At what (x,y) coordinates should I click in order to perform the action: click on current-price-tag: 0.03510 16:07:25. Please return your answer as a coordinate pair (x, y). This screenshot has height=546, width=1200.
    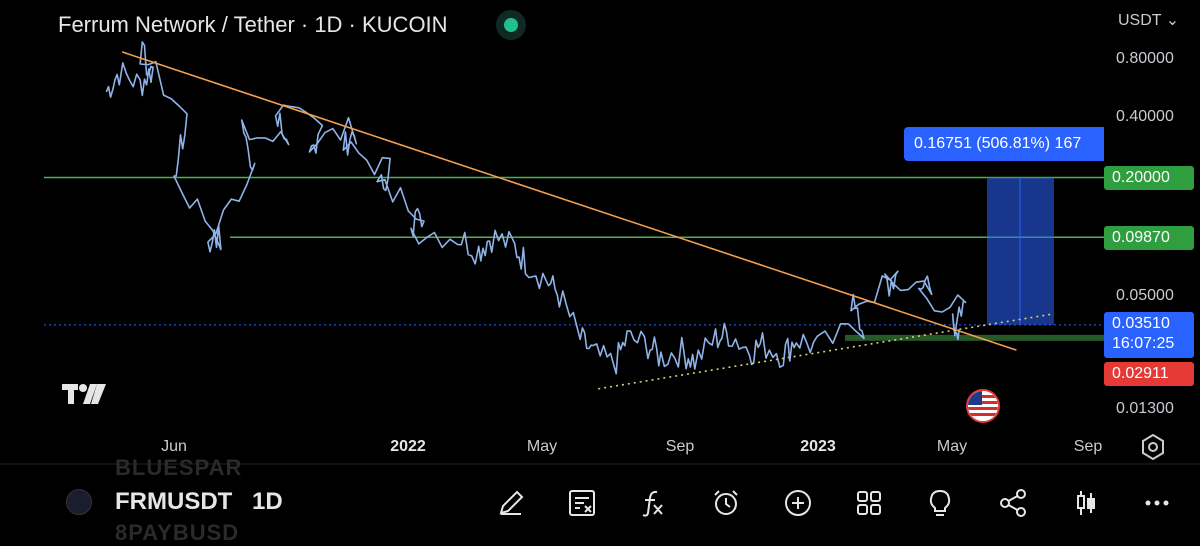
    Looking at the image, I should click on (1149, 335).